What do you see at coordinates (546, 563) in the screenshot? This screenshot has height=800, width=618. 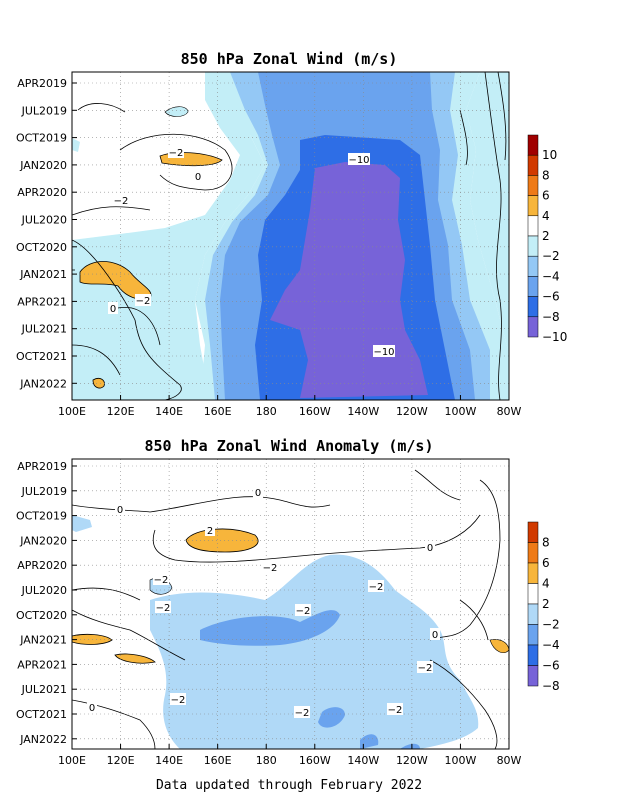 I see `colorbar-label: 6` at bounding box center [546, 563].